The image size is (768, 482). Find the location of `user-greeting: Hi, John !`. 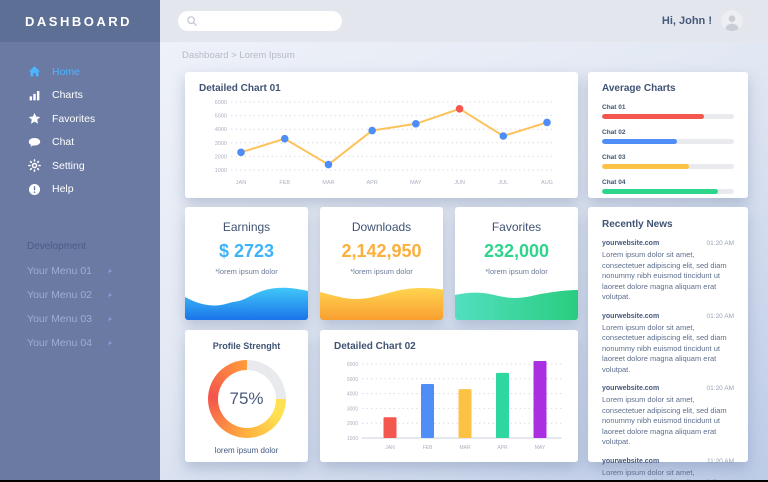

user-greeting: Hi, John ! is located at coordinates (686, 21).